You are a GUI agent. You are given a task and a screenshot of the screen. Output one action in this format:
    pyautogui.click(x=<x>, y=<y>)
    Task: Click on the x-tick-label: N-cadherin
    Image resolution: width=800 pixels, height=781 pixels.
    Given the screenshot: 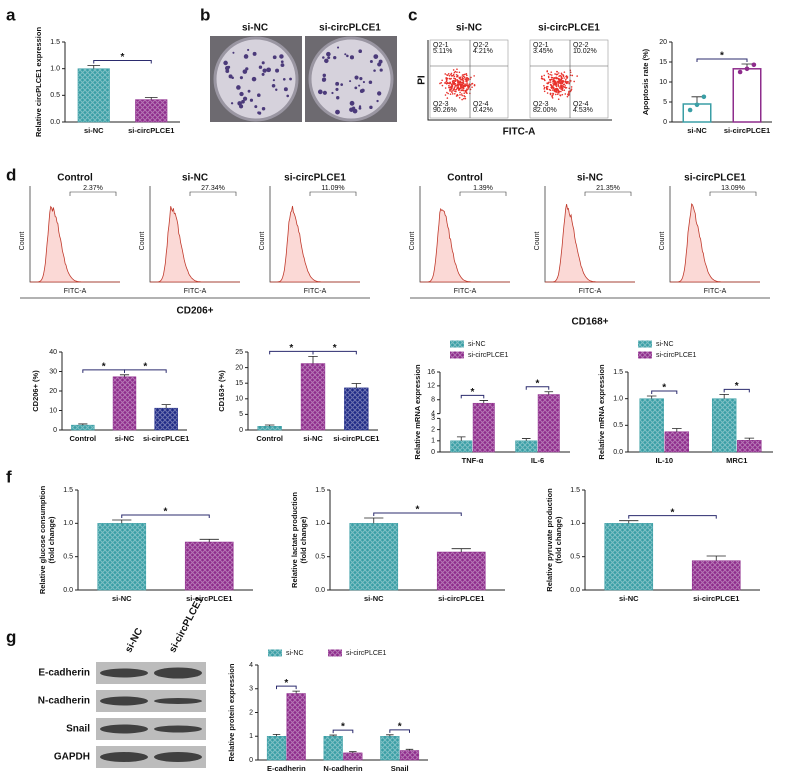 What is the action you would take?
    pyautogui.click(x=343, y=768)
    